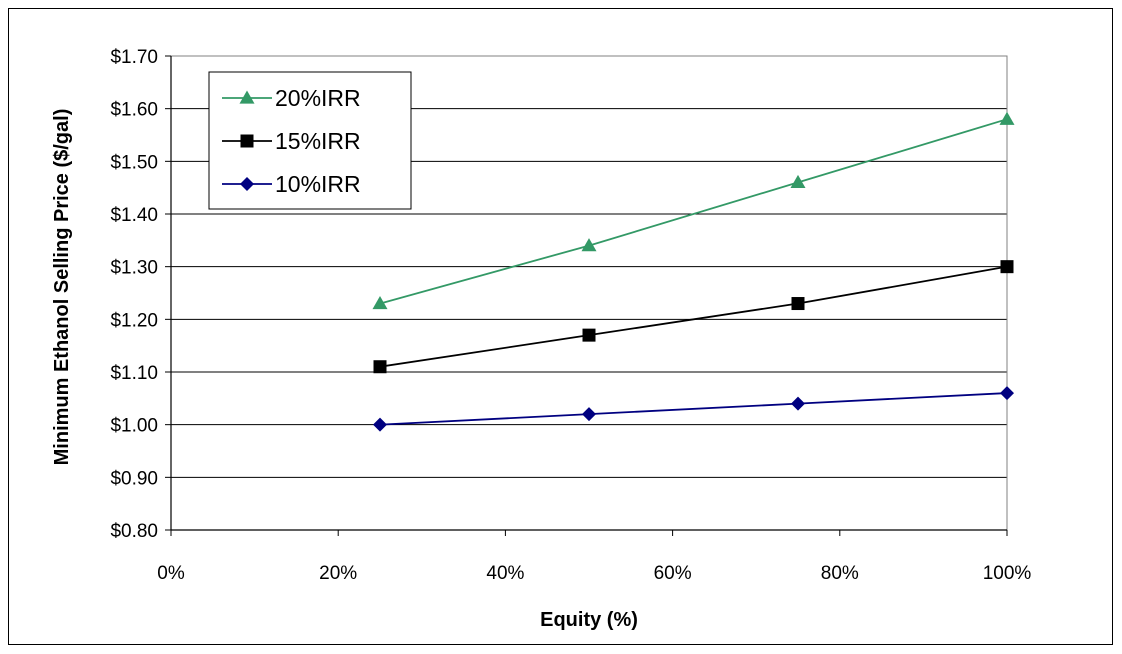 This screenshot has height=654, width=1122. Describe the element at coordinates (134, 373) in the screenshot. I see `y-tick-label: $1.10` at that location.